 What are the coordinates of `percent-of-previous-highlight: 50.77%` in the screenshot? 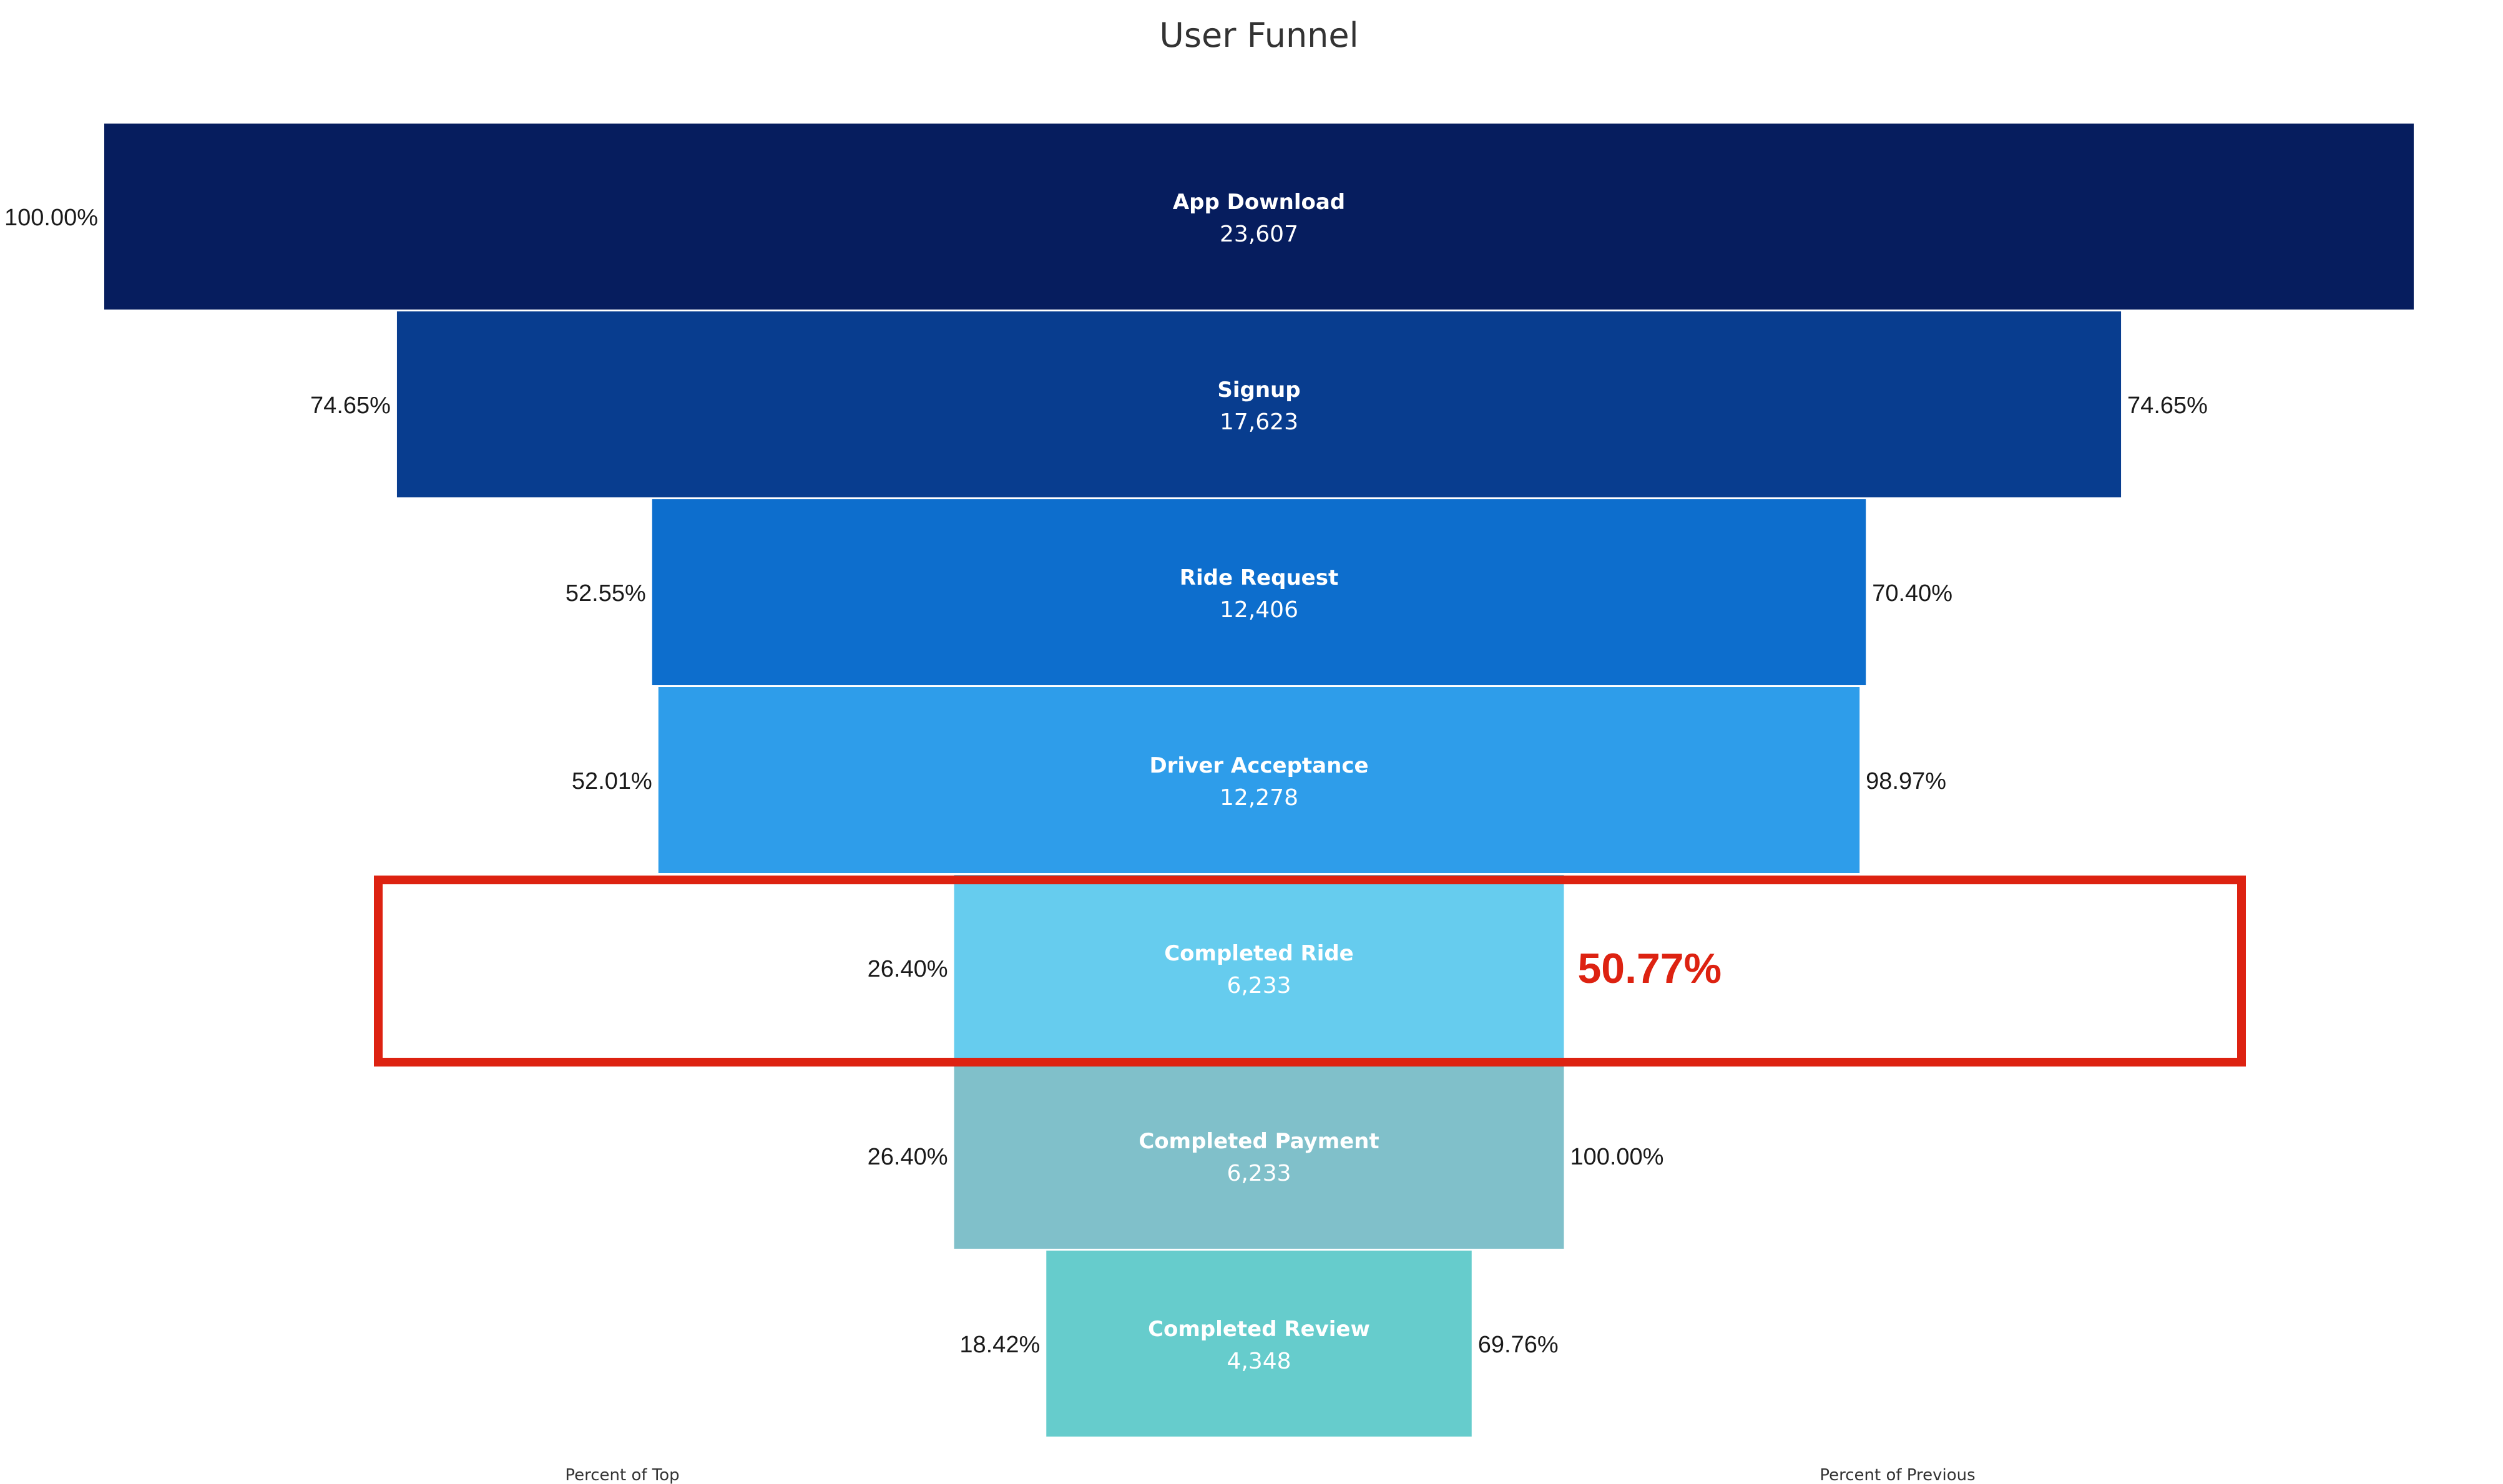 It's located at (1649, 968).